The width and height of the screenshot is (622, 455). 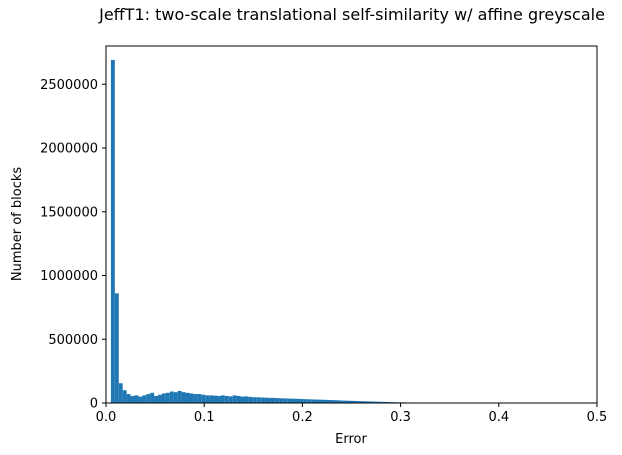 What do you see at coordinates (73, 245) in the screenshot?
I see `y-axis: 0 500000 1000000 1500000 2000000 2500000` at bounding box center [73, 245].